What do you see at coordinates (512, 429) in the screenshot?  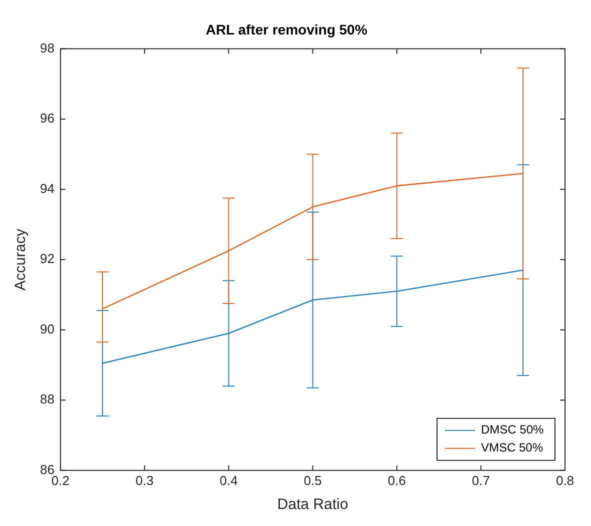 I see `legend-label: DMSC 50%` at bounding box center [512, 429].